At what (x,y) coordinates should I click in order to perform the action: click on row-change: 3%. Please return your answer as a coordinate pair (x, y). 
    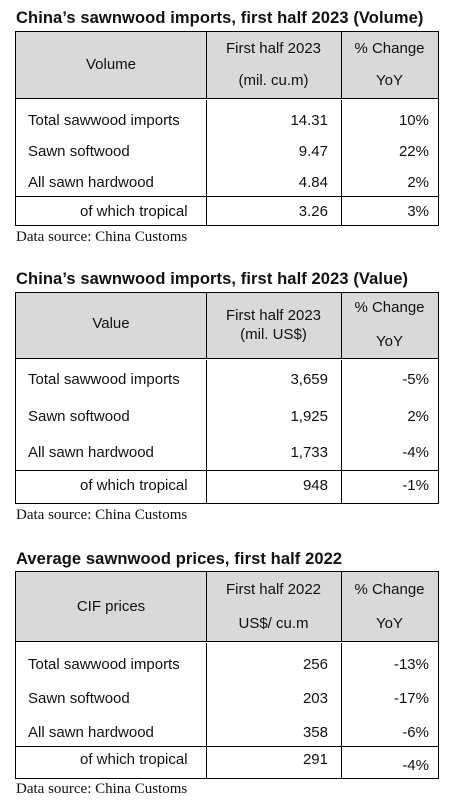
    Looking at the image, I should click on (418, 211).